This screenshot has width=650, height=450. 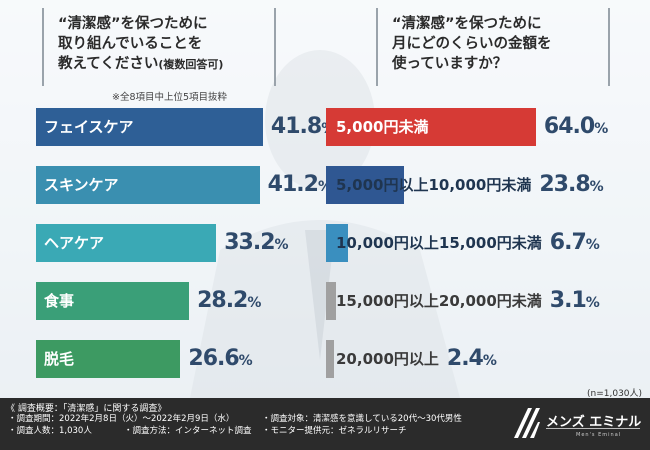 I want to click on left-bar-label-0: フェイスケア, so click(x=89, y=127).